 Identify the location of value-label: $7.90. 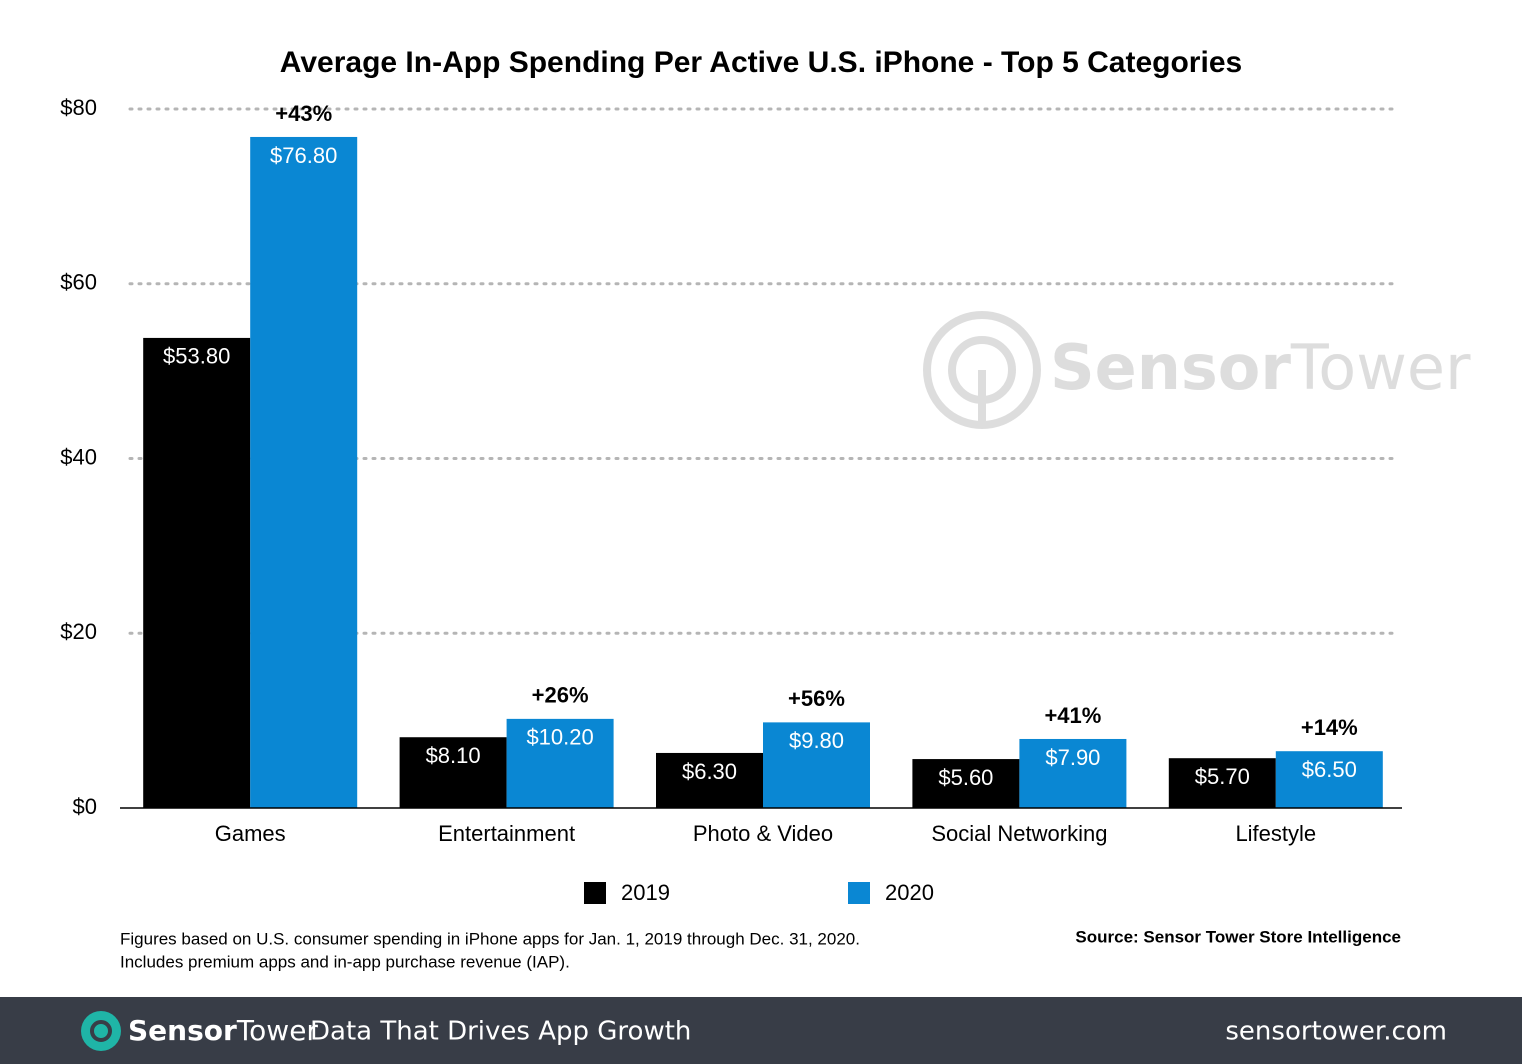
(1072, 757).